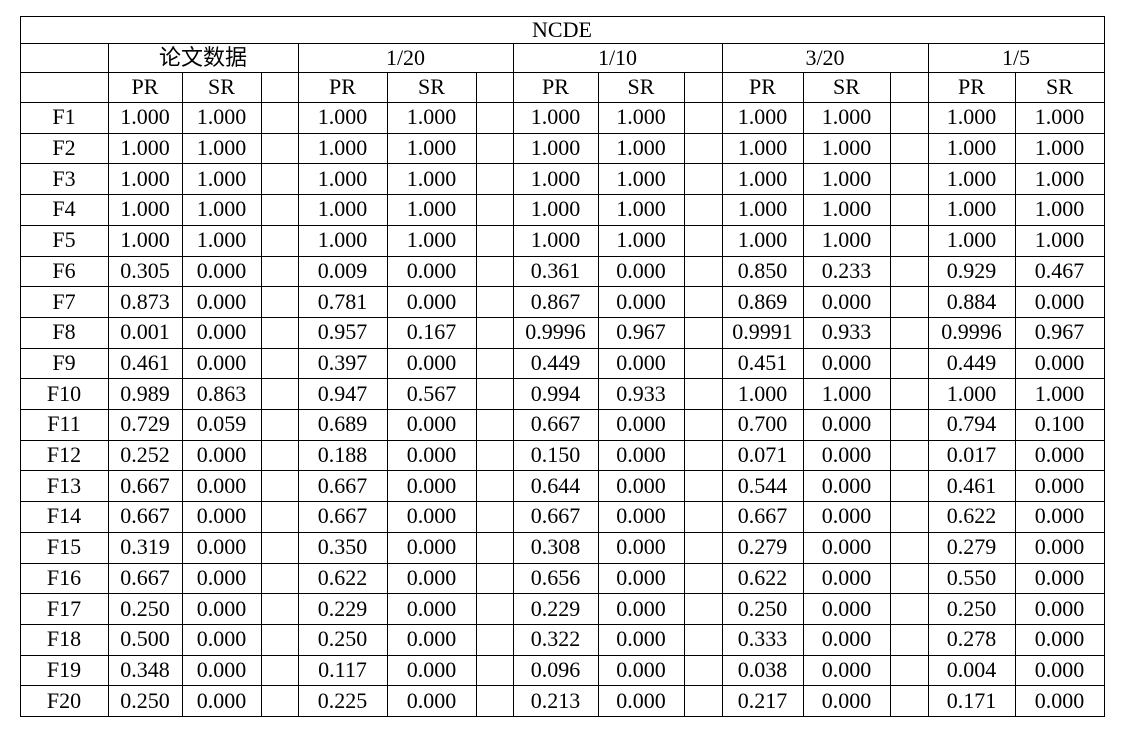 The width and height of the screenshot is (1134, 733). What do you see at coordinates (617, 57) in the screenshot?
I see `group-header: 1/10` at bounding box center [617, 57].